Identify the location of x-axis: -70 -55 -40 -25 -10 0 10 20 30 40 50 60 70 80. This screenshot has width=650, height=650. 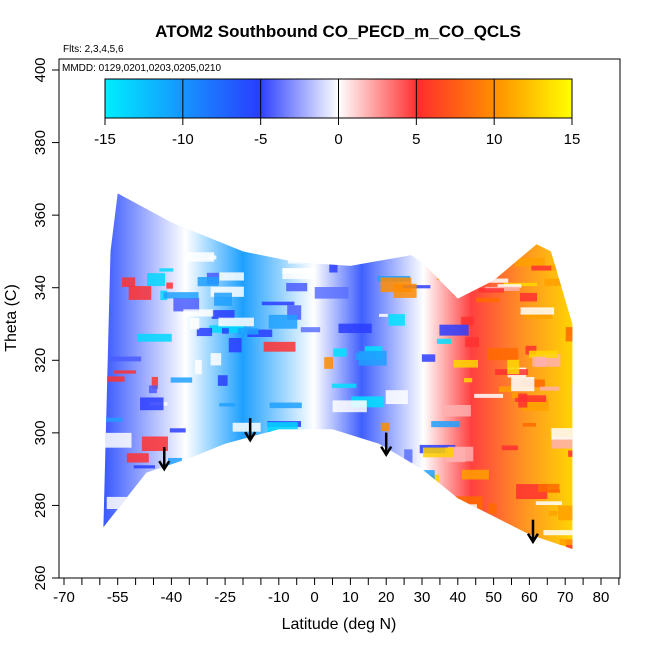
(336, 592).